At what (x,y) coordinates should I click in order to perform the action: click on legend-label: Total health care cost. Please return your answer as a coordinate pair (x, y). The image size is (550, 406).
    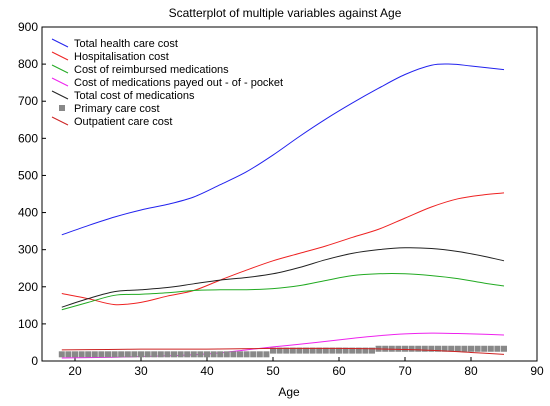
    Looking at the image, I should click on (126, 44).